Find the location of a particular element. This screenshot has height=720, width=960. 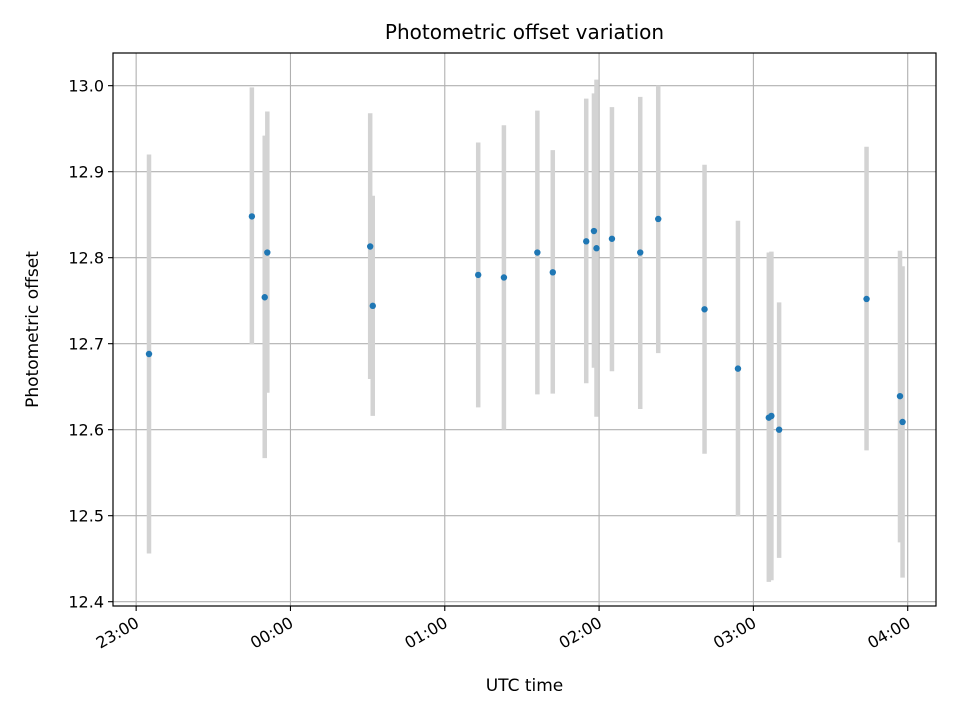

y-tick-label: 13.0 is located at coordinates (86, 86).